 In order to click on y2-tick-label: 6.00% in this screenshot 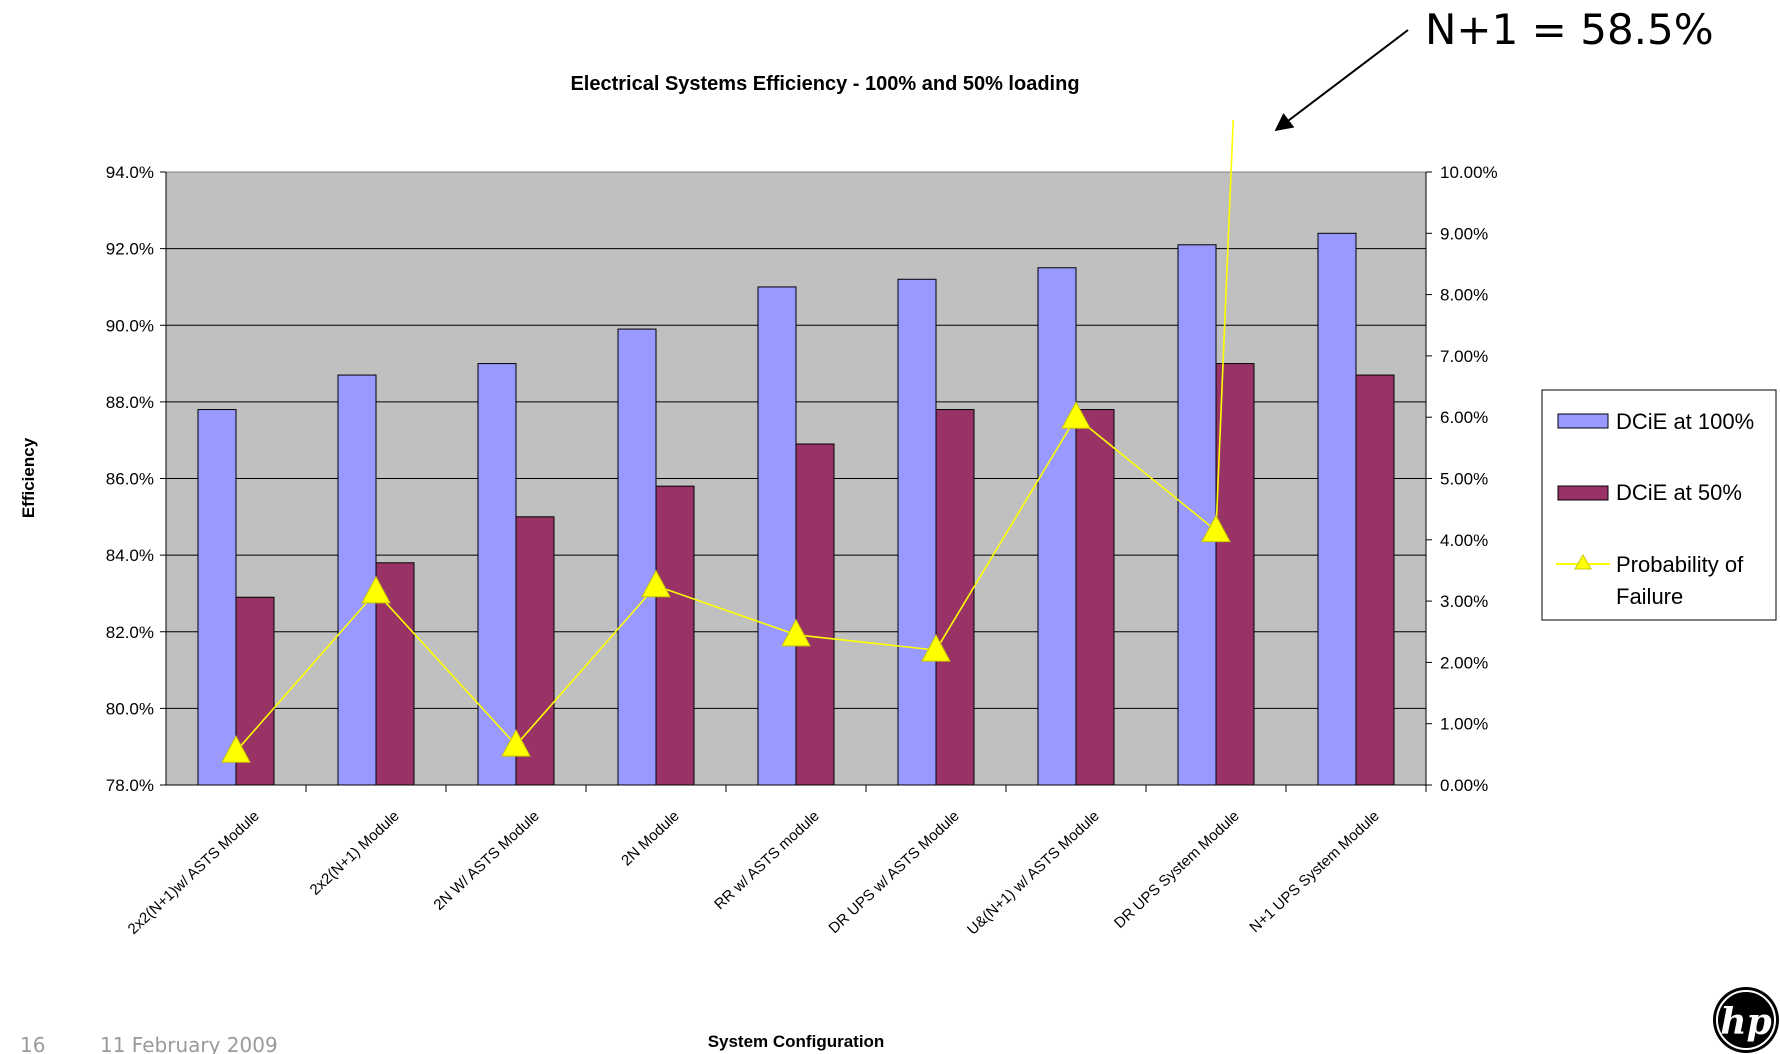, I will do `click(1464, 417)`.